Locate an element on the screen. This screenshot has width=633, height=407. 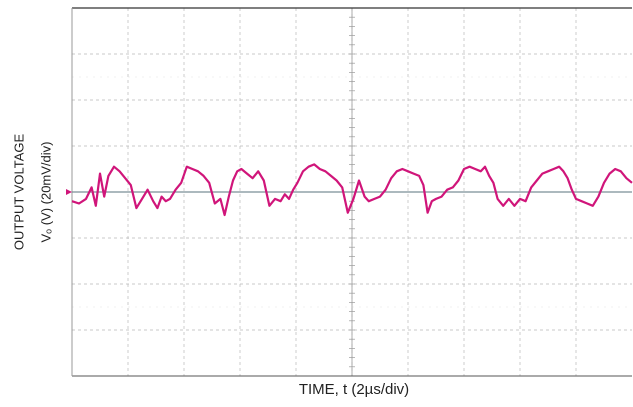
ground-marker-icon is located at coordinates (69, 192).